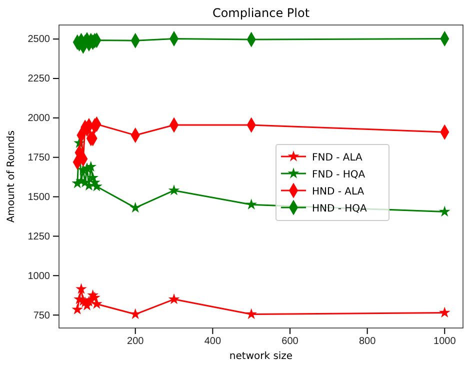 Image resolution: width=474 pixels, height=367 pixels. Describe the element at coordinates (367, 342) in the screenshot. I see `x-tick-label: 800` at that location.